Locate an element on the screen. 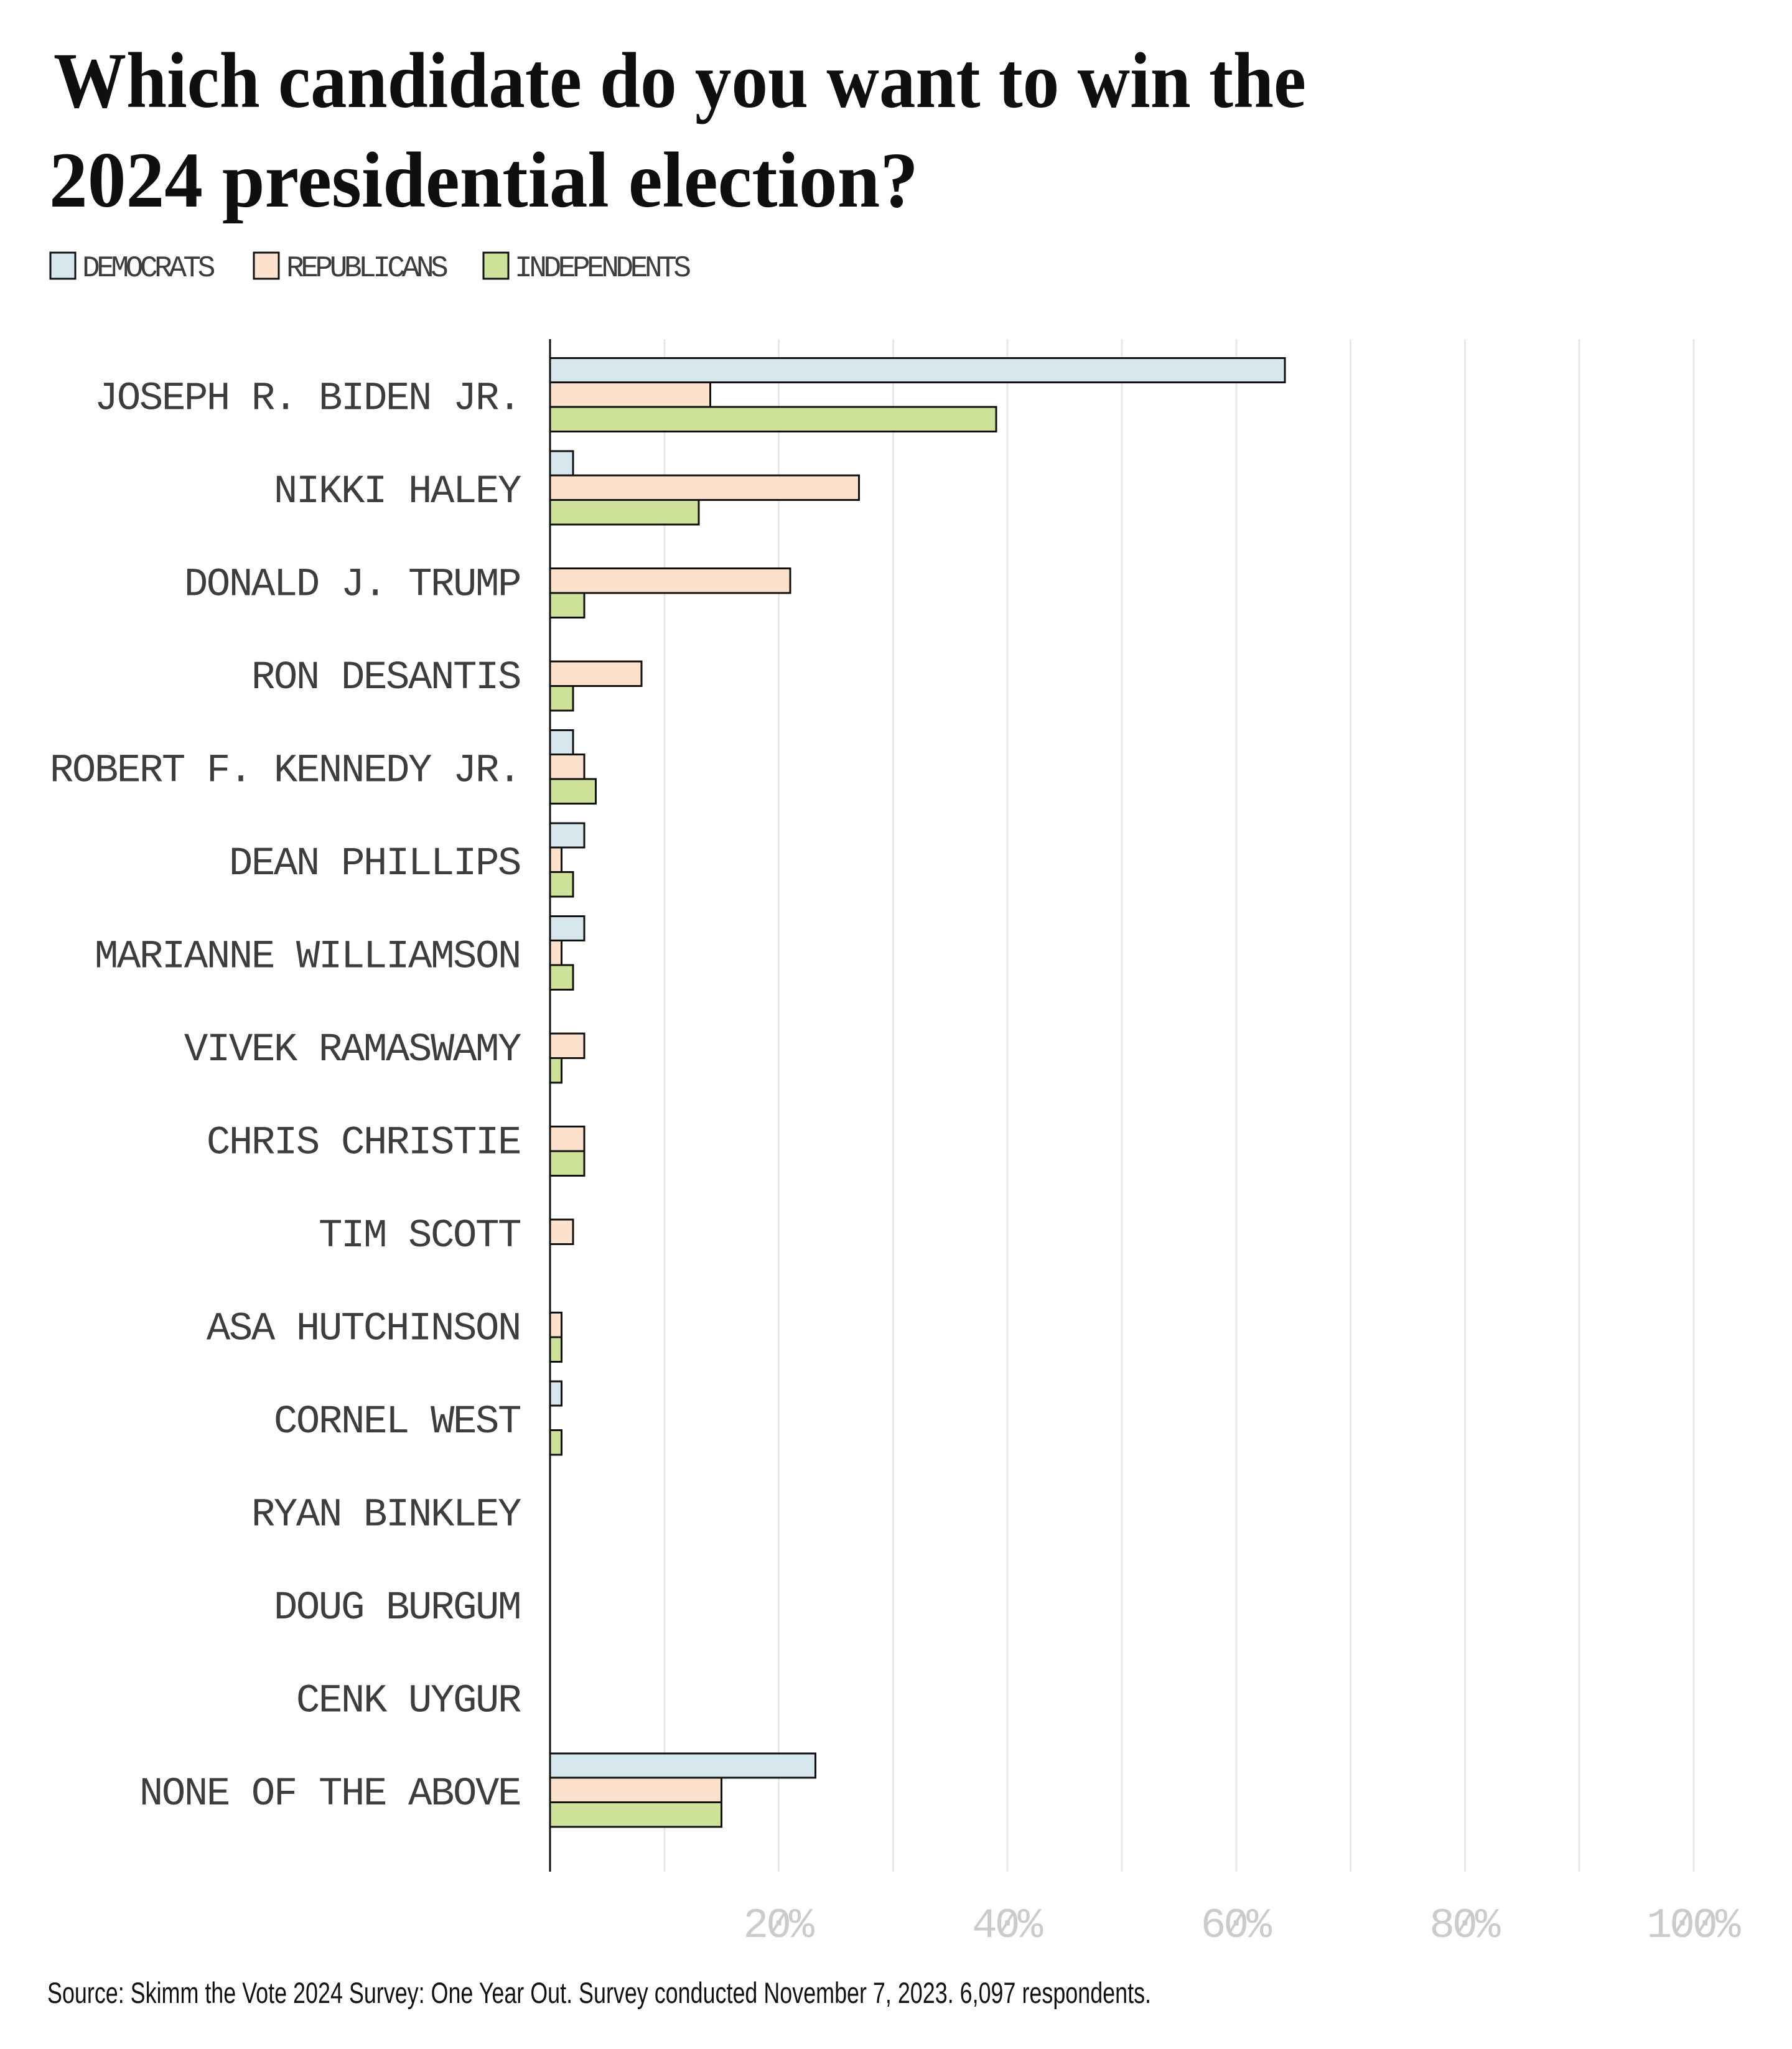  svg-text: NIKKI HALEY is located at coordinates (398, 492).